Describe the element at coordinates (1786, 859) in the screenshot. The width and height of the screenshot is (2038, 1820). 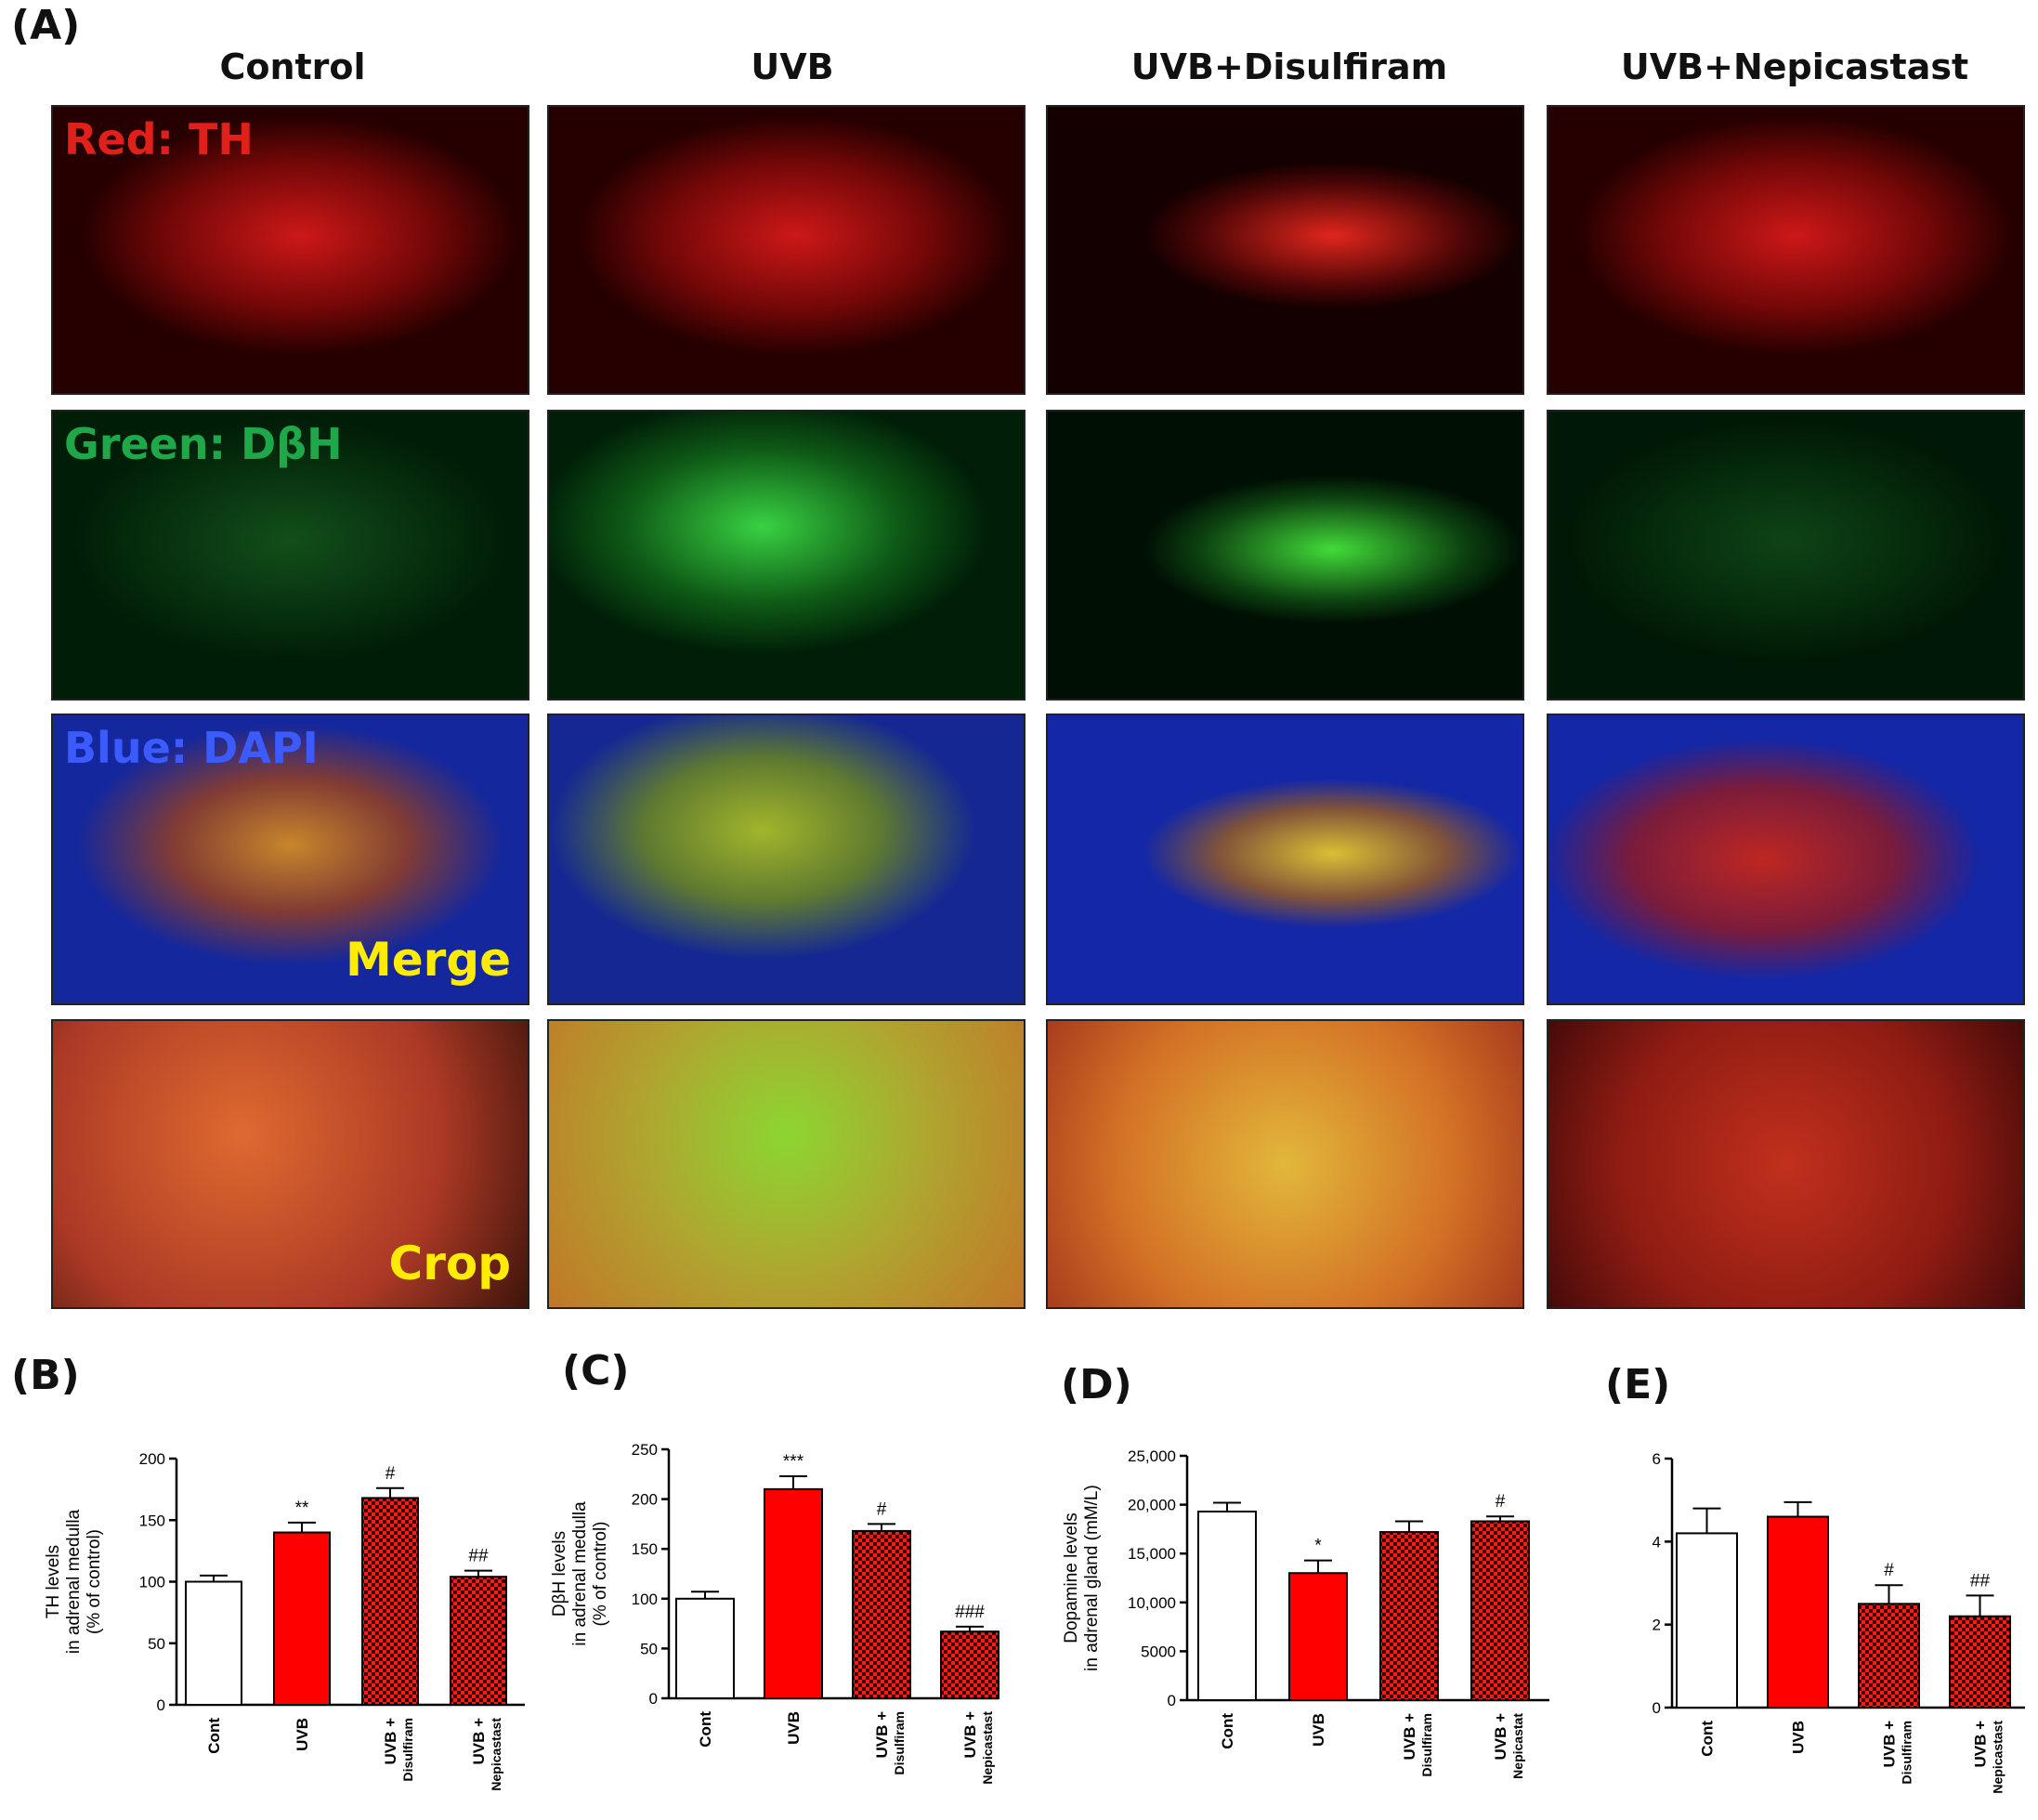
I see `micrograph-merge-uvb-nepicastast` at that location.